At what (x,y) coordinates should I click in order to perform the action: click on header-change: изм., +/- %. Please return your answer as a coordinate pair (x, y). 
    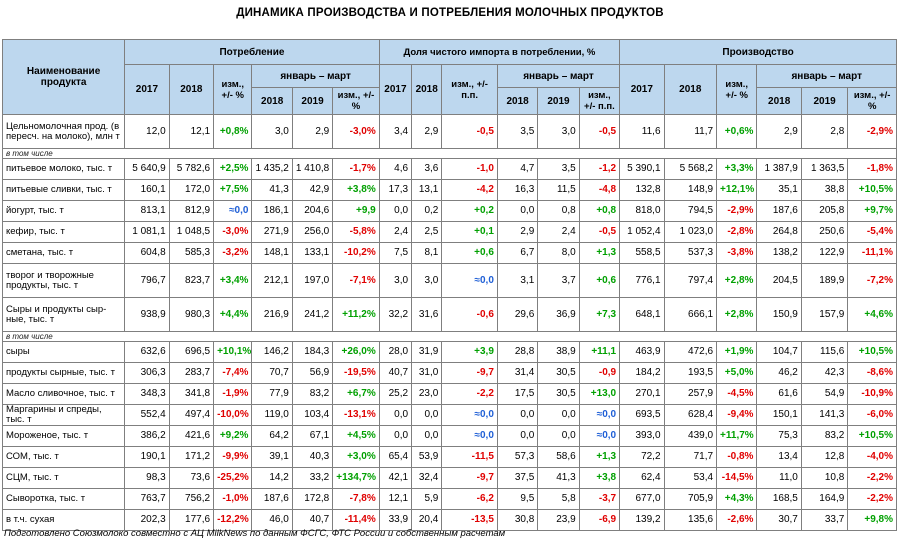
    Looking at the image, I should click on (356, 101).